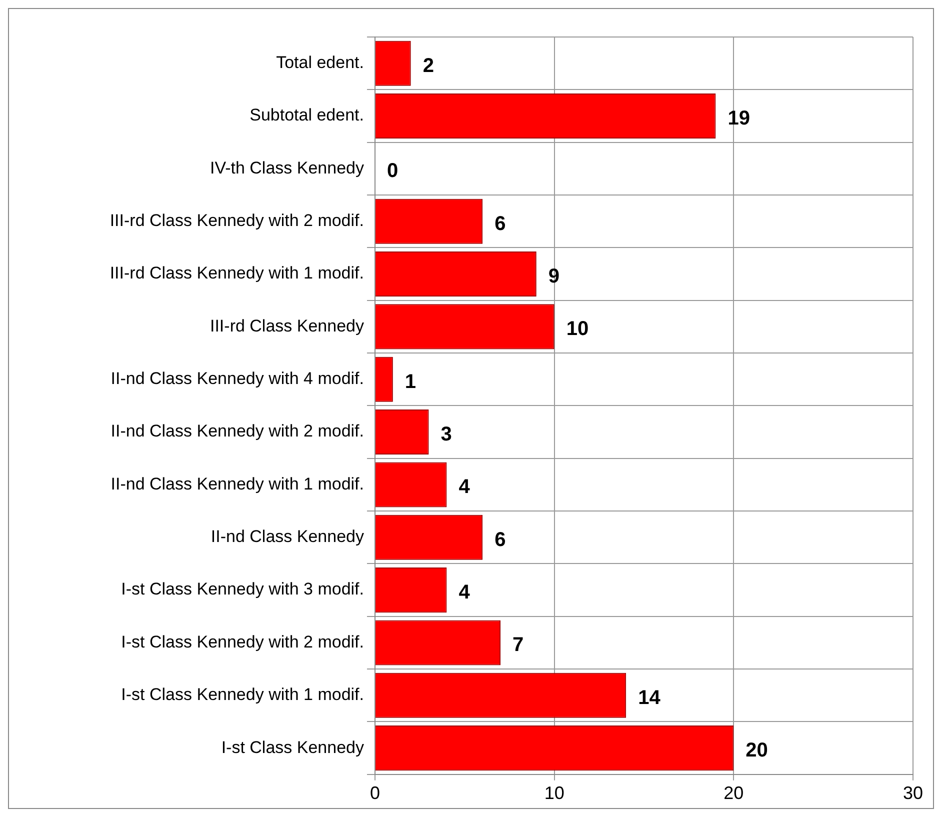 This screenshot has height=817, width=942. What do you see at coordinates (237, 431) in the screenshot?
I see `y-tick-label: II-nd Class Kennedy with 2 modif.` at bounding box center [237, 431].